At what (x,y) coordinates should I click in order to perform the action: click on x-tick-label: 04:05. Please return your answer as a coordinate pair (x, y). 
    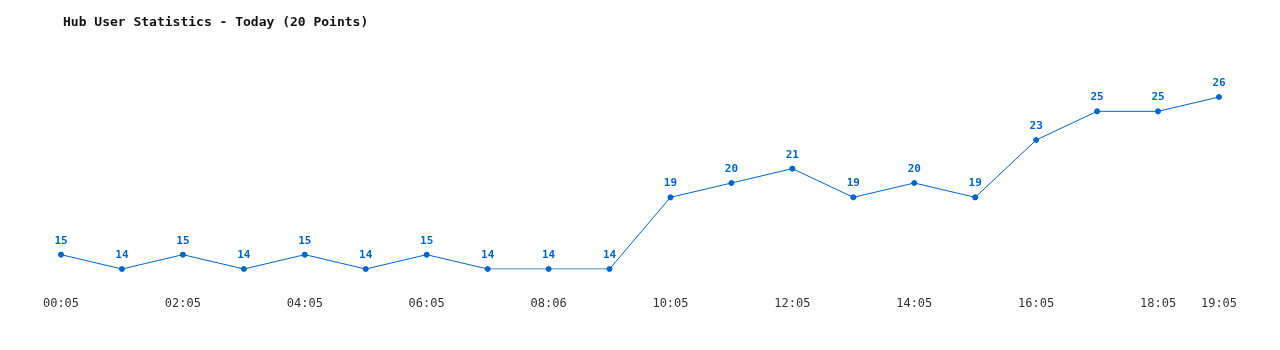
    Looking at the image, I should click on (304, 303).